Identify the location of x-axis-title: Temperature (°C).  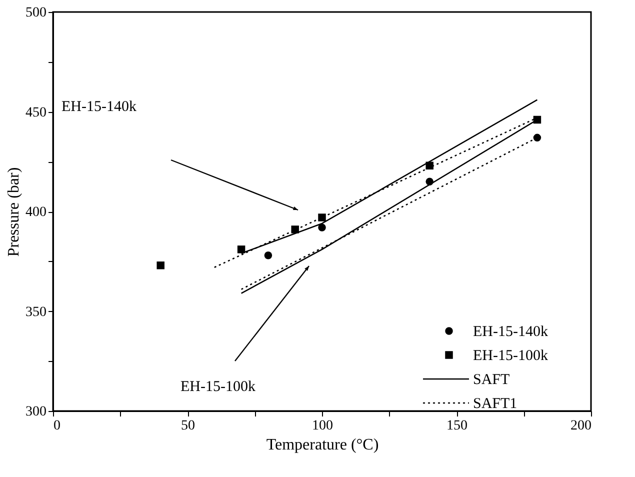
(322, 445).